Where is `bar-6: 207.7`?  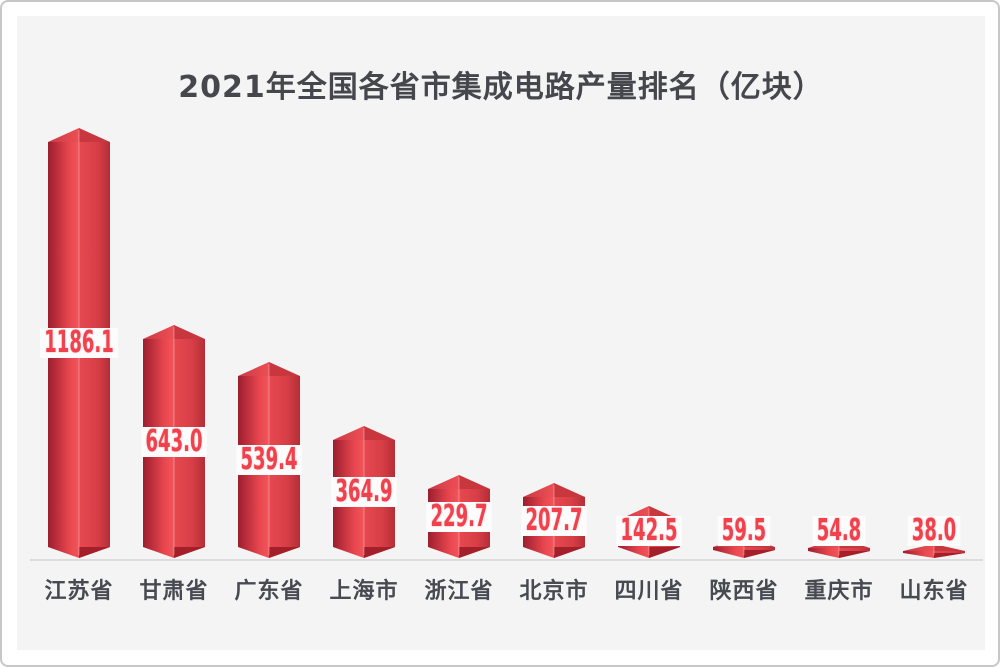
bar-6: 207.7 is located at coordinates (554, 520).